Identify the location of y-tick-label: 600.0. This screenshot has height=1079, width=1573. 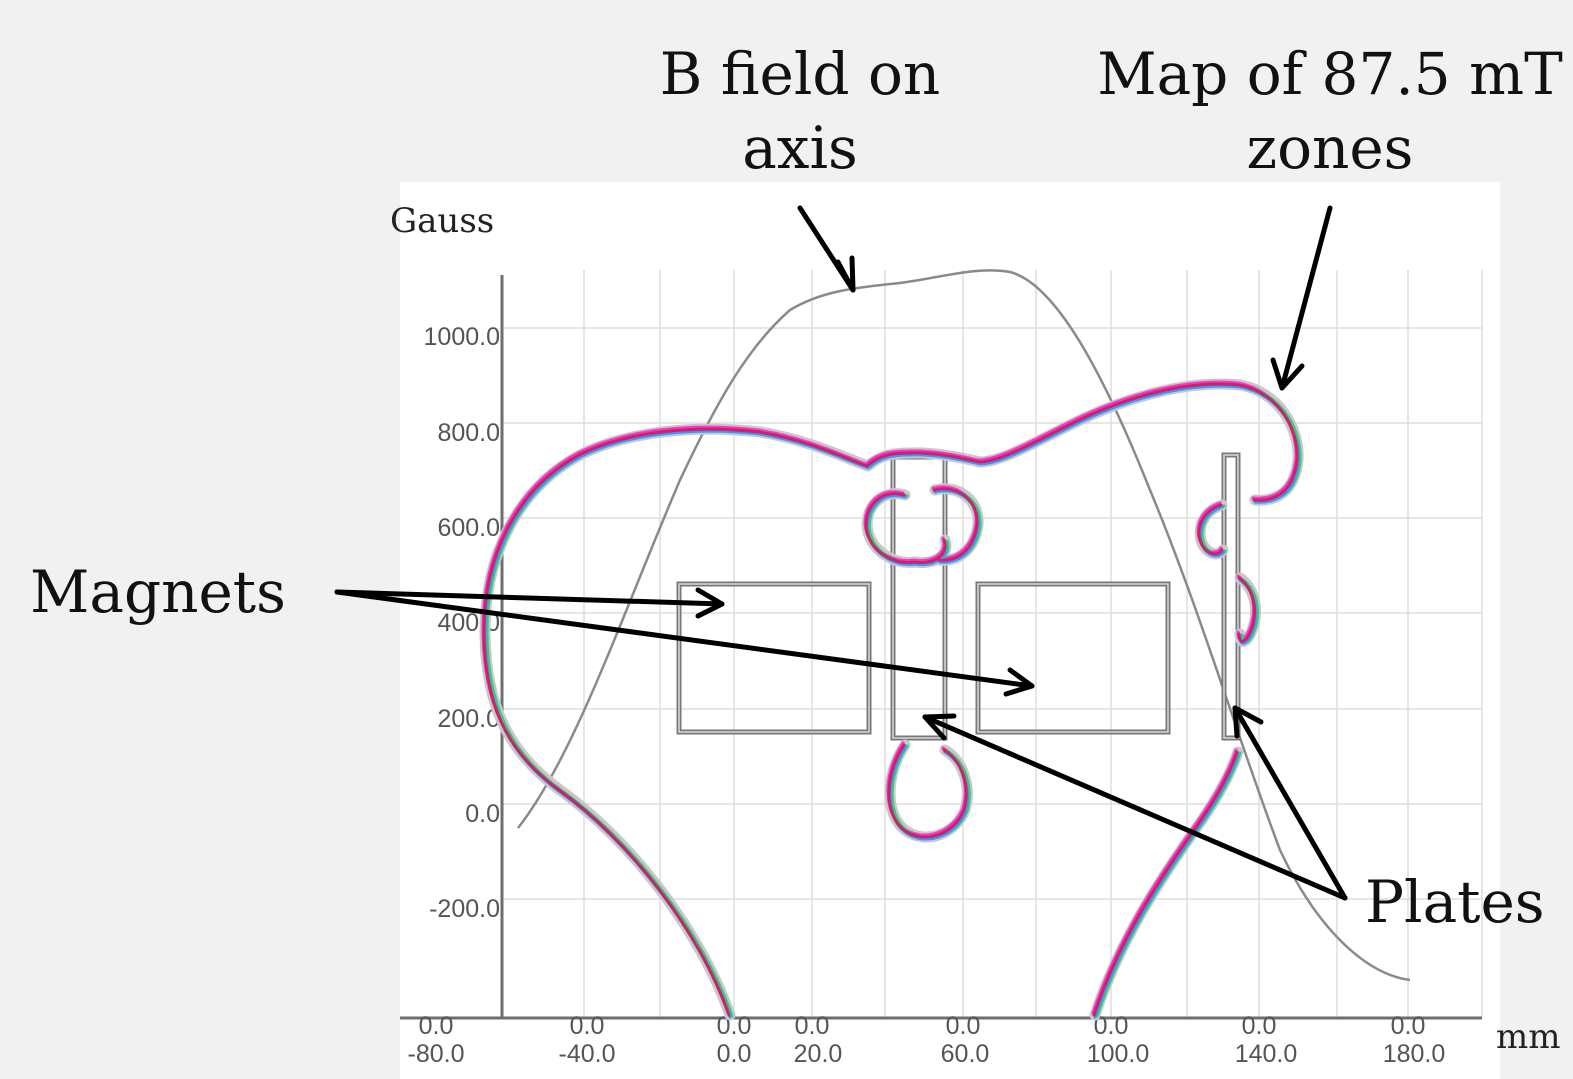
(468, 528).